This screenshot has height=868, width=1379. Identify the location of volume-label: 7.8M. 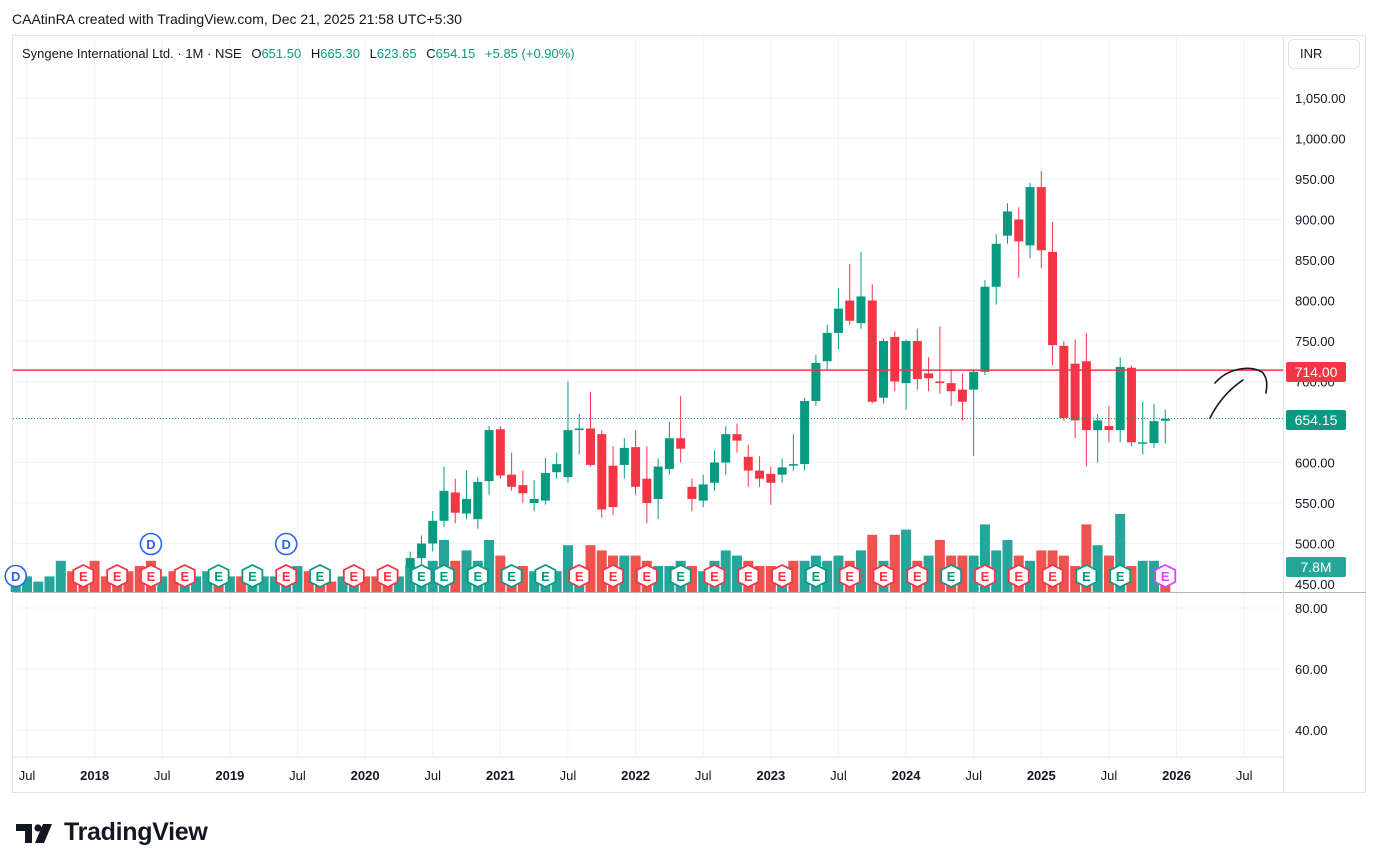
(1316, 567).